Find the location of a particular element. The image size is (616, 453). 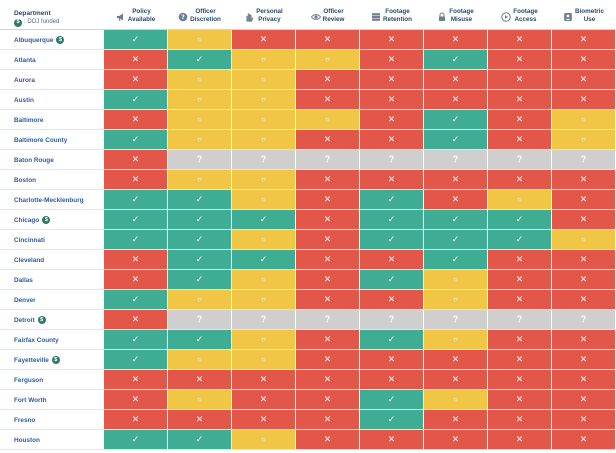

department-name: Fort Worth is located at coordinates (30, 400).